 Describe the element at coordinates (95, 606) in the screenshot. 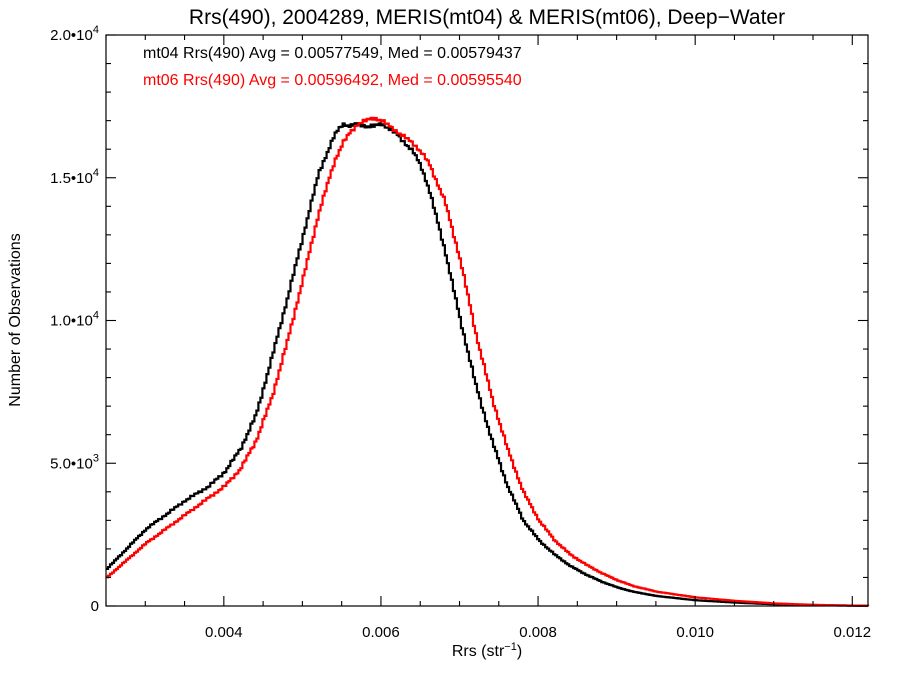

I see `y-tick-label: 0` at that location.